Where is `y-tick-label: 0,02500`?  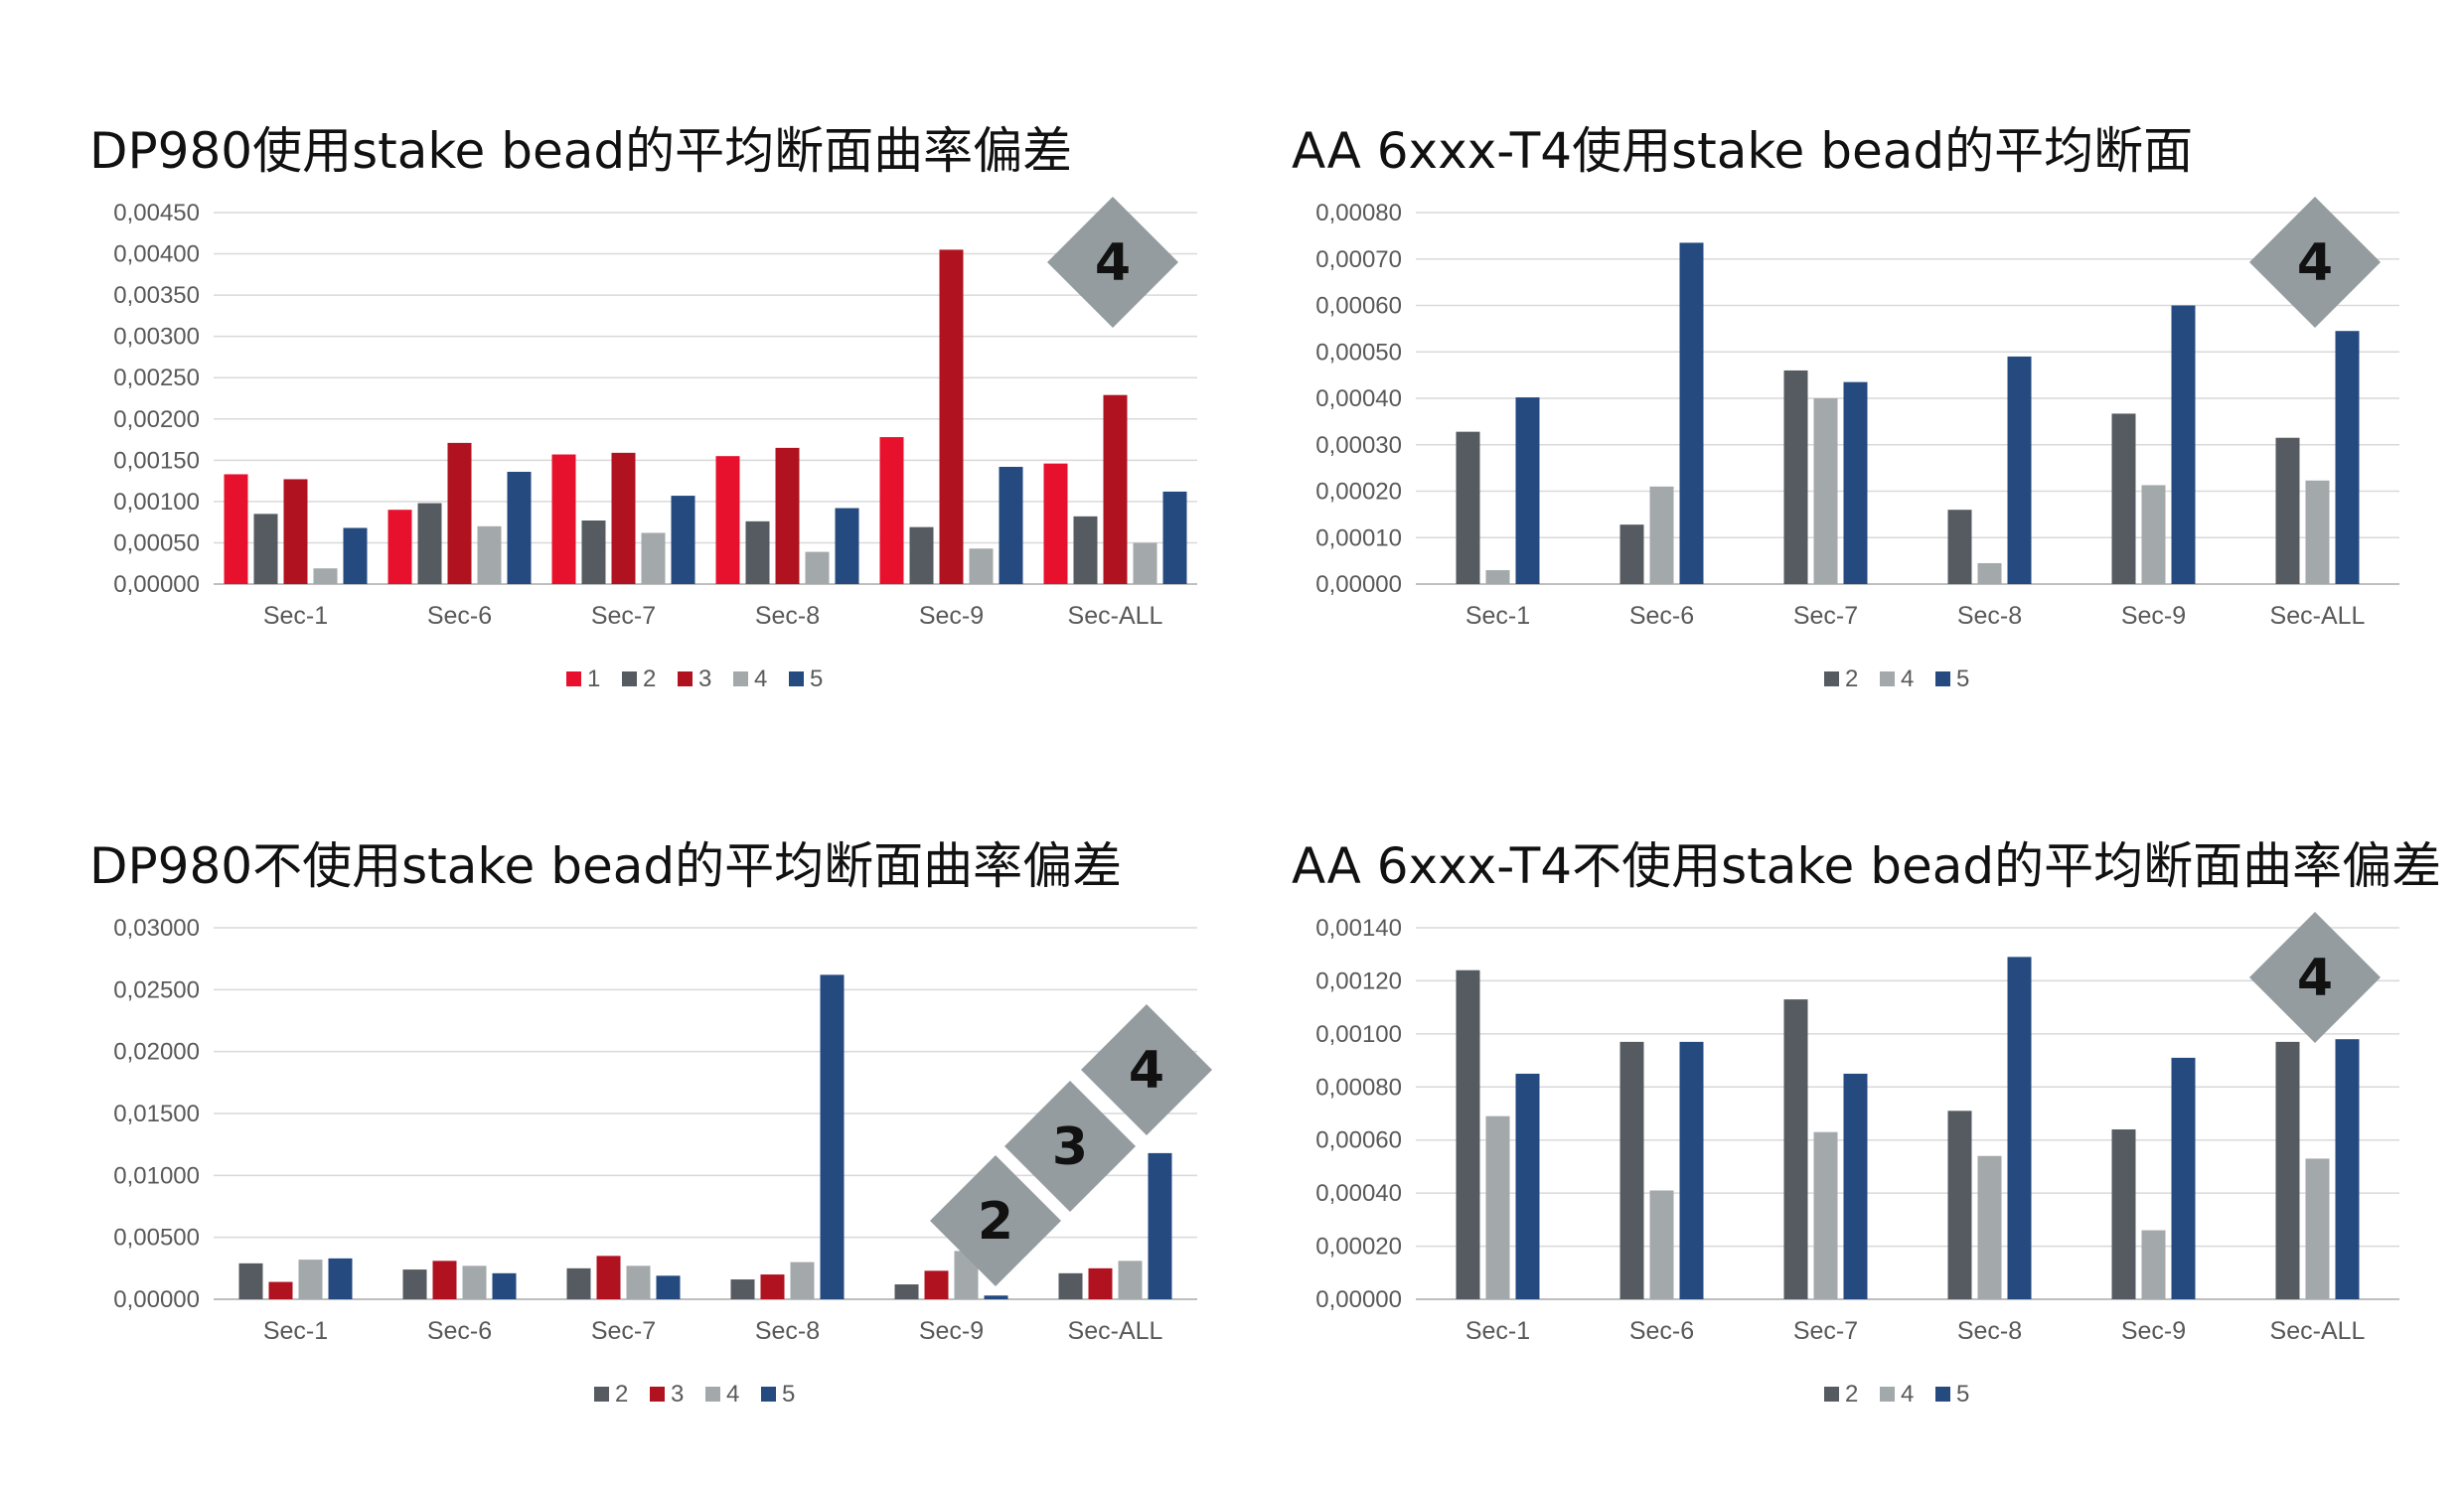 y-tick-label: 0,02500 is located at coordinates (156, 989).